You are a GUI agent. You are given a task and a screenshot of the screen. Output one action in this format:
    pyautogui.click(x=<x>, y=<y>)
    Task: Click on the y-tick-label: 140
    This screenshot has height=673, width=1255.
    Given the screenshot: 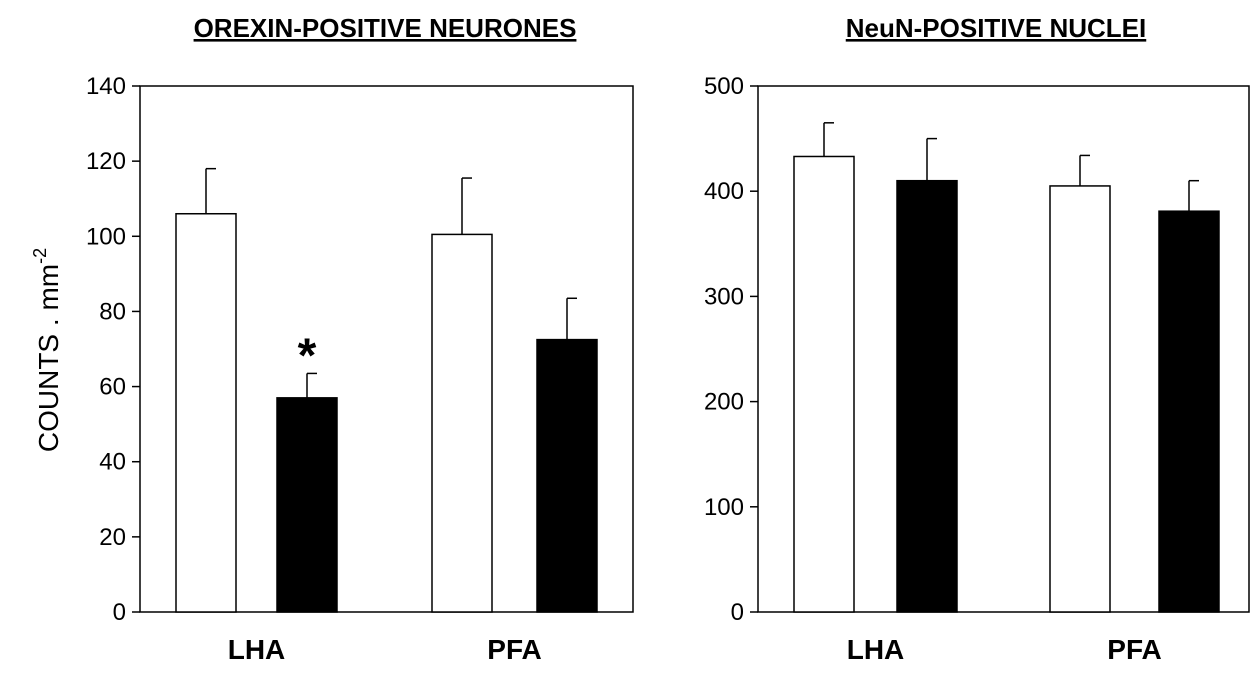 What is the action you would take?
    pyautogui.click(x=106, y=86)
    